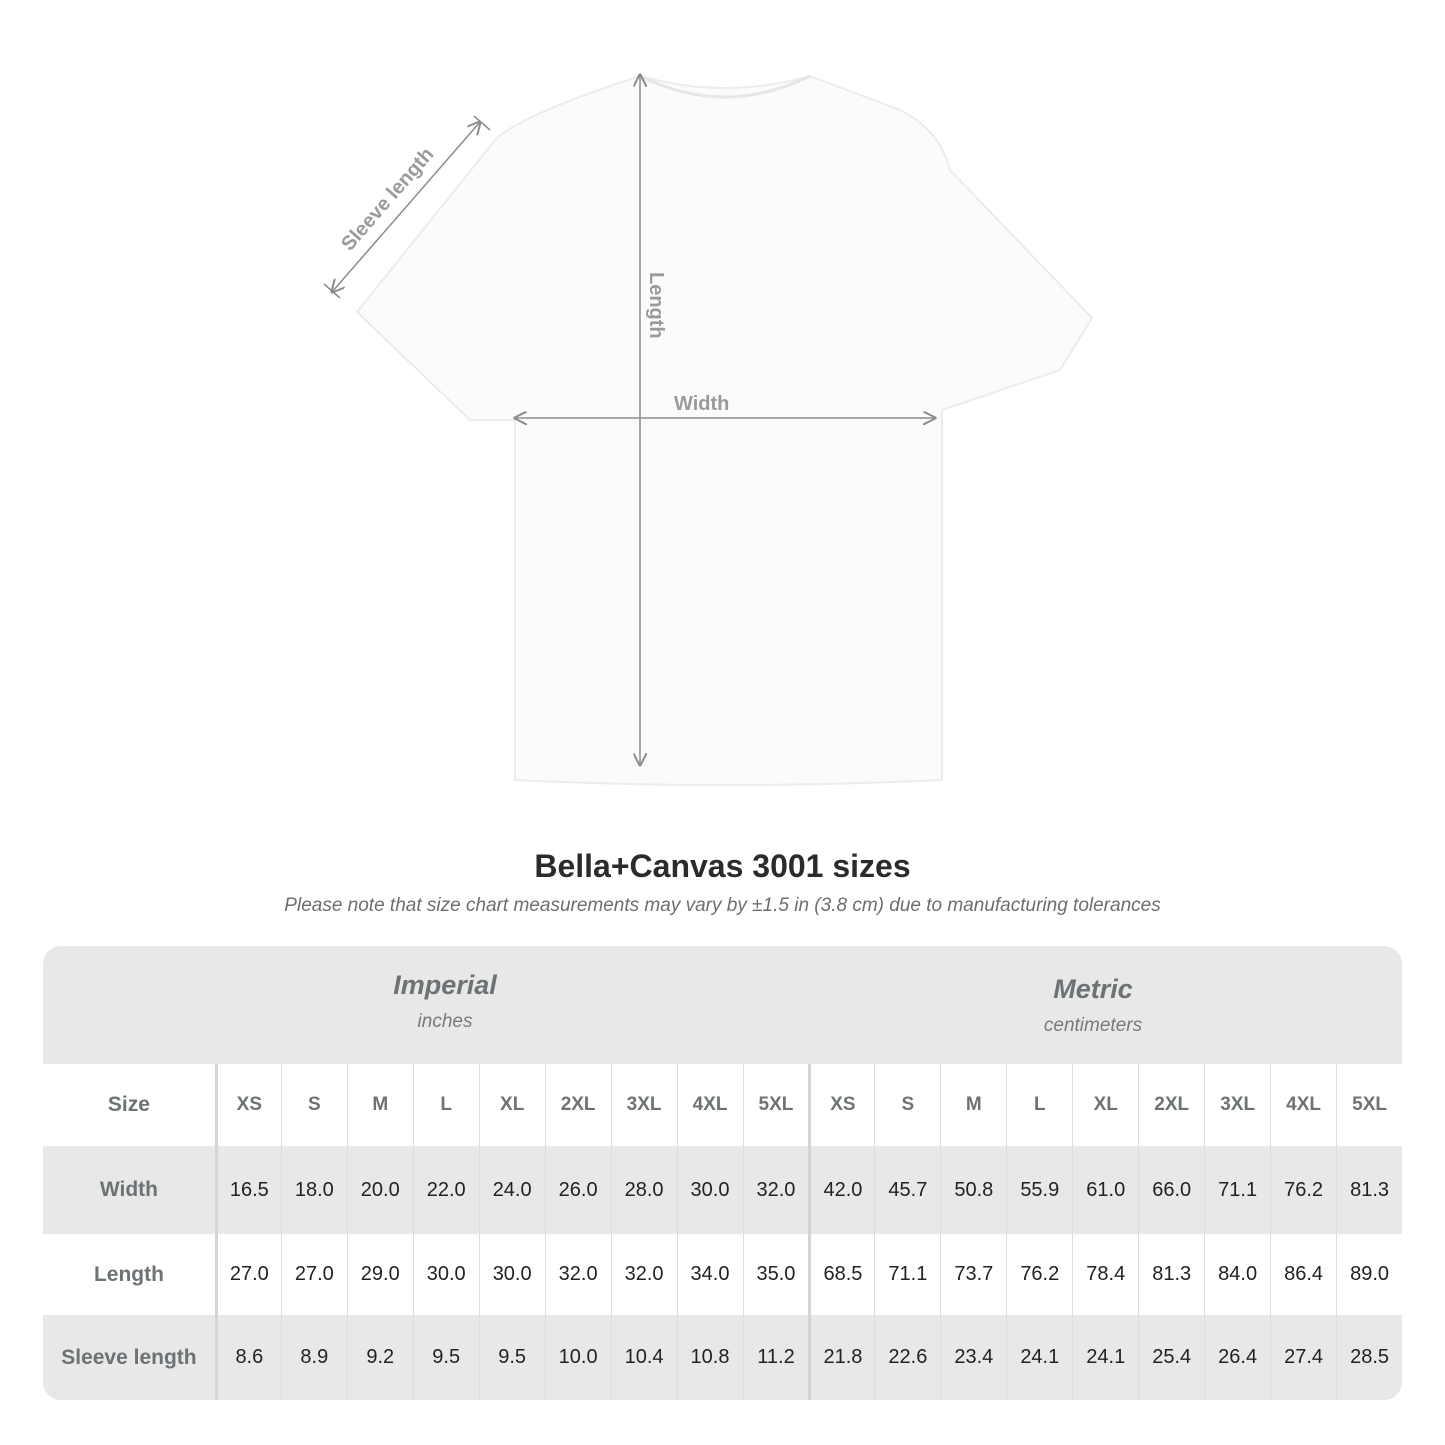 The height and width of the screenshot is (1445, 1445). Describe the element at coordinates (128, 1274) in the screenshot. I see `row-label: Length` at that location.